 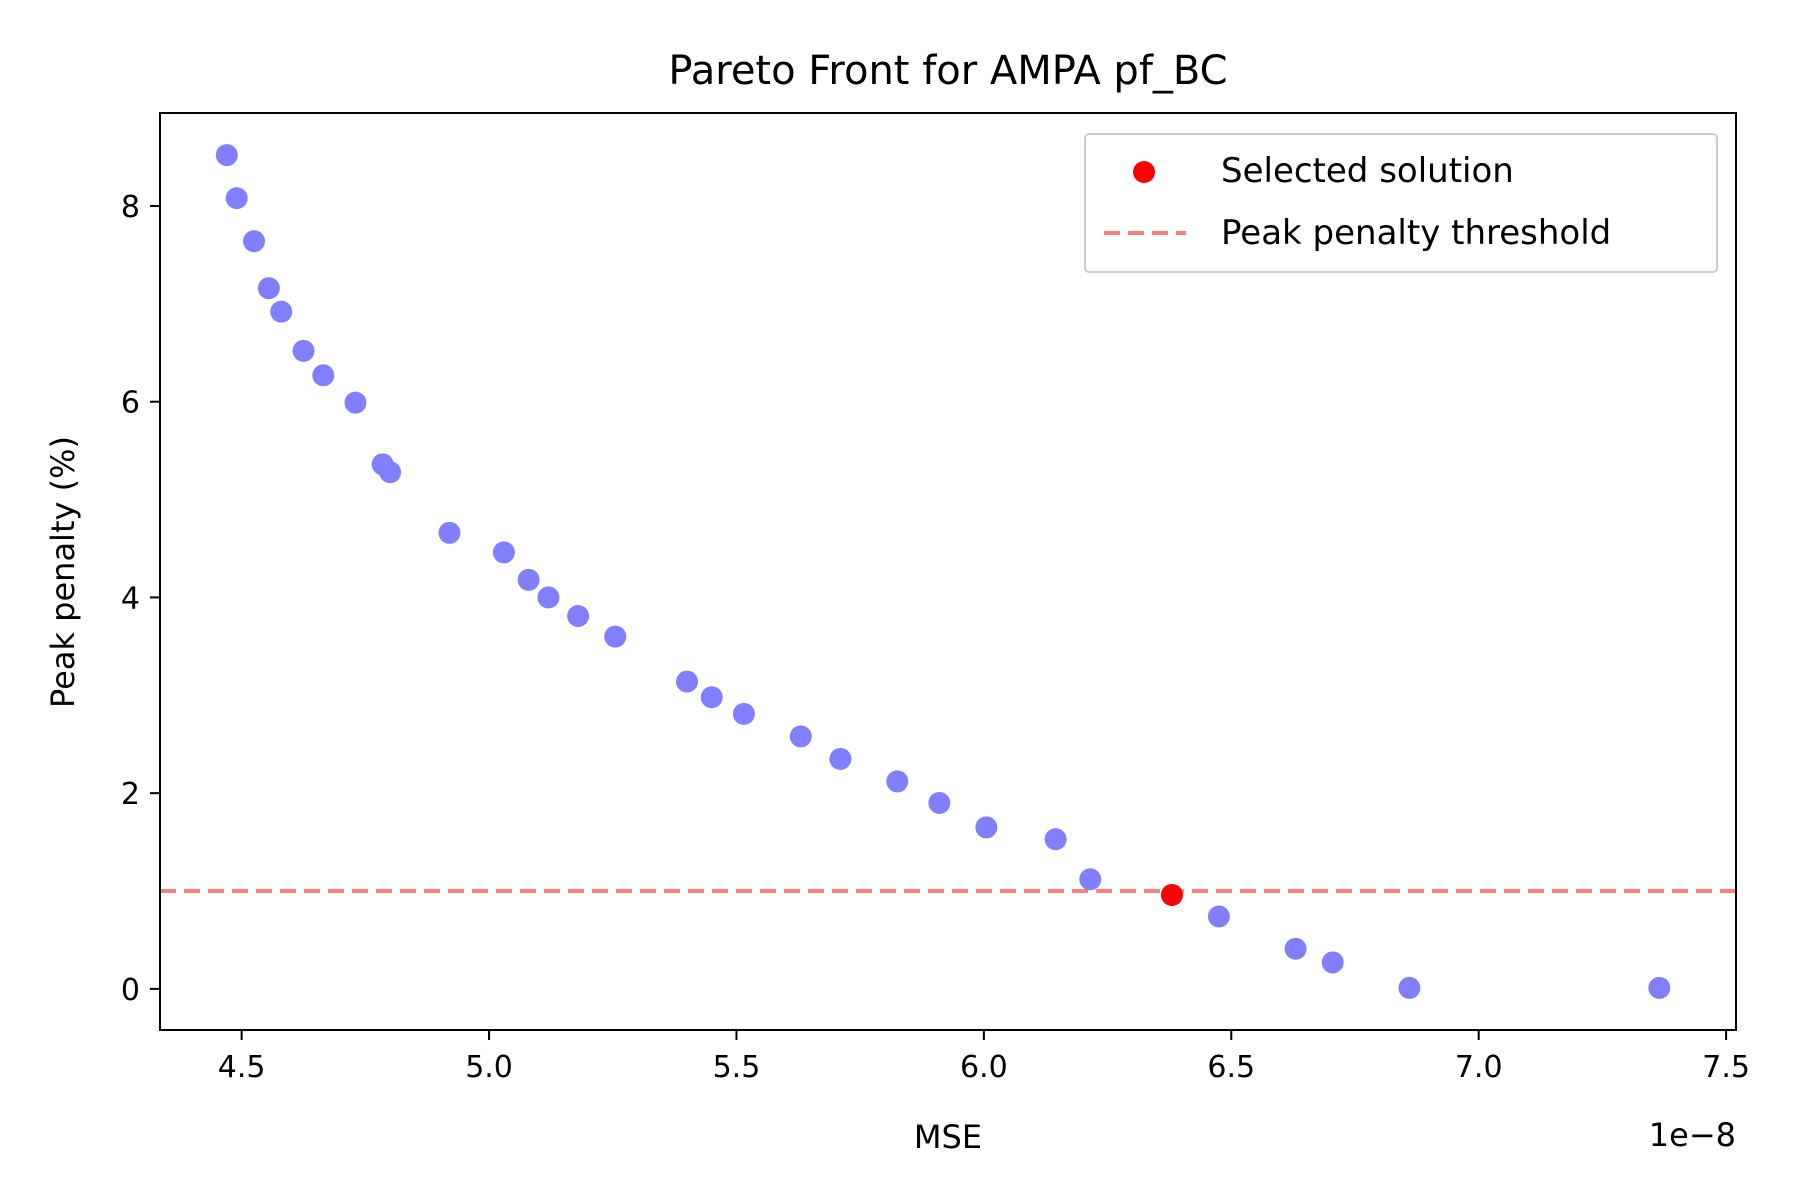 What do you see at coordinates (1692, 1135) in the screenshot?
I see `x-axis-offset-label: 1e−8` at bounding box center [1692, 1135].